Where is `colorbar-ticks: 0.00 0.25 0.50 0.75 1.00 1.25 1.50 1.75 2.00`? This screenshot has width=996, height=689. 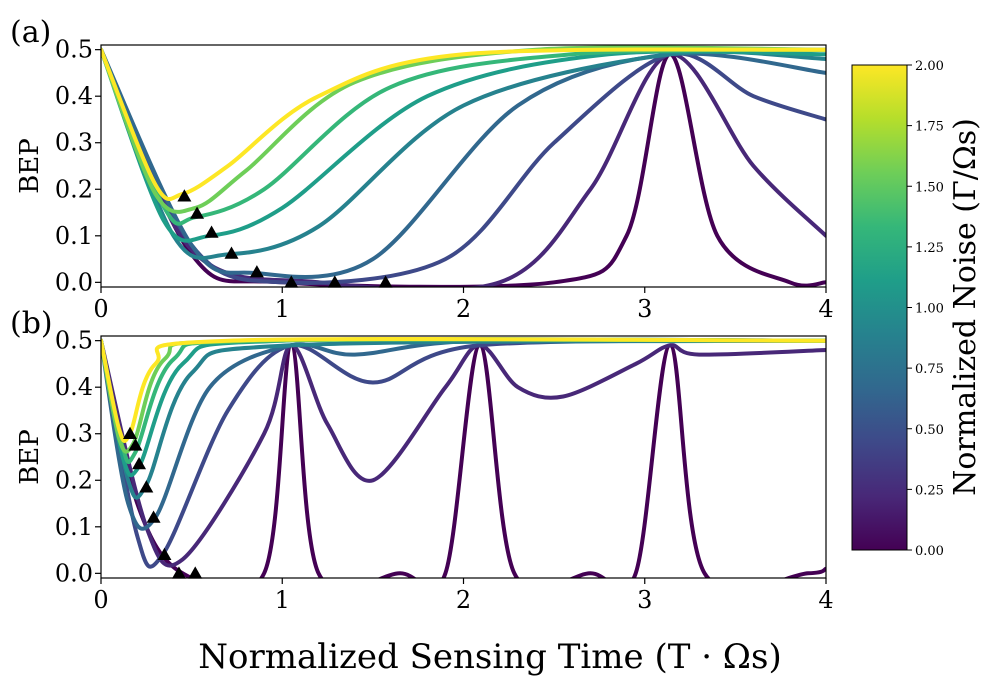
colorbar-ticks: 0.00 0.25 0.50 0.75 1.00 1.25 1.50 1.75 2.00 is located at coordinates (925, 309).